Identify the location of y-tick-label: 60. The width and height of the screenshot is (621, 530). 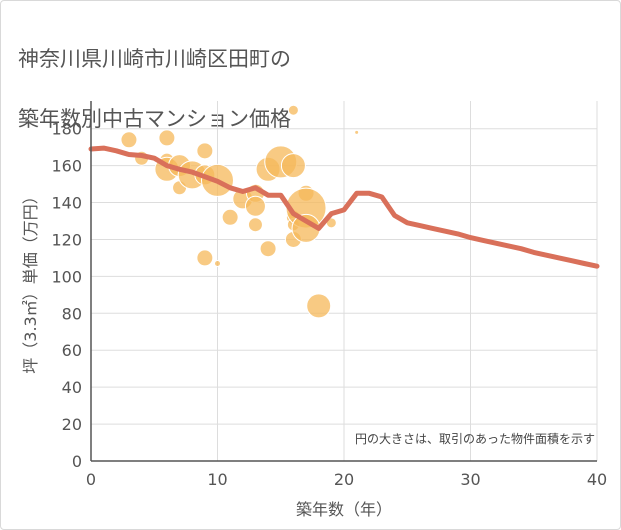
(72, 350).